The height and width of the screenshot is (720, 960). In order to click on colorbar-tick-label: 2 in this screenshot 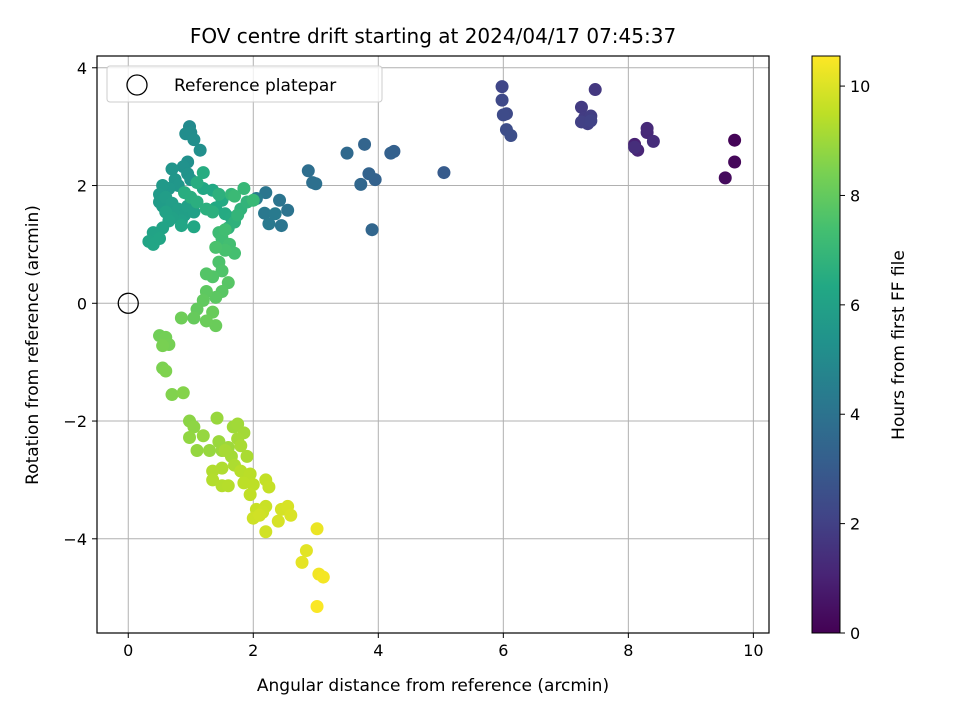, I will do `click(855, 524)`.